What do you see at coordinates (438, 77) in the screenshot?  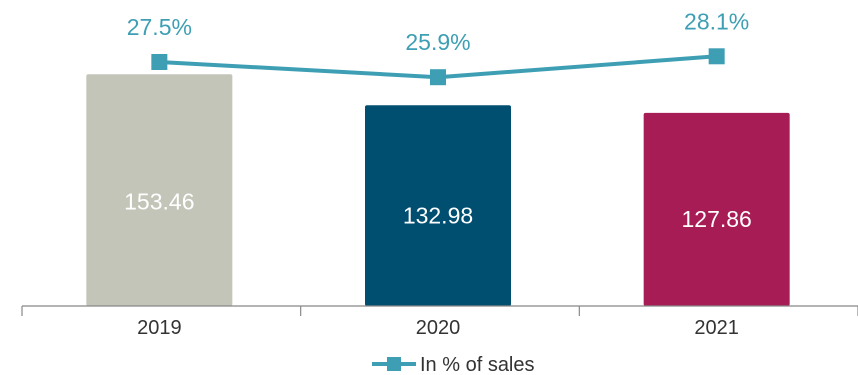 I see `pct-marker-2020` at bounding box center [438, 77].